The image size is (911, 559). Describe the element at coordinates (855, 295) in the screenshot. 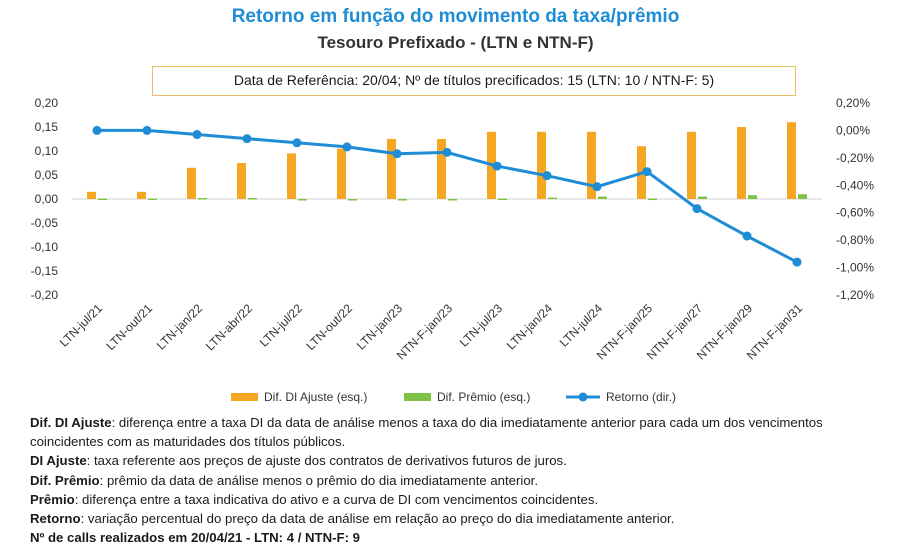

I see `y-right-tick-label: -1,20%` at that location.